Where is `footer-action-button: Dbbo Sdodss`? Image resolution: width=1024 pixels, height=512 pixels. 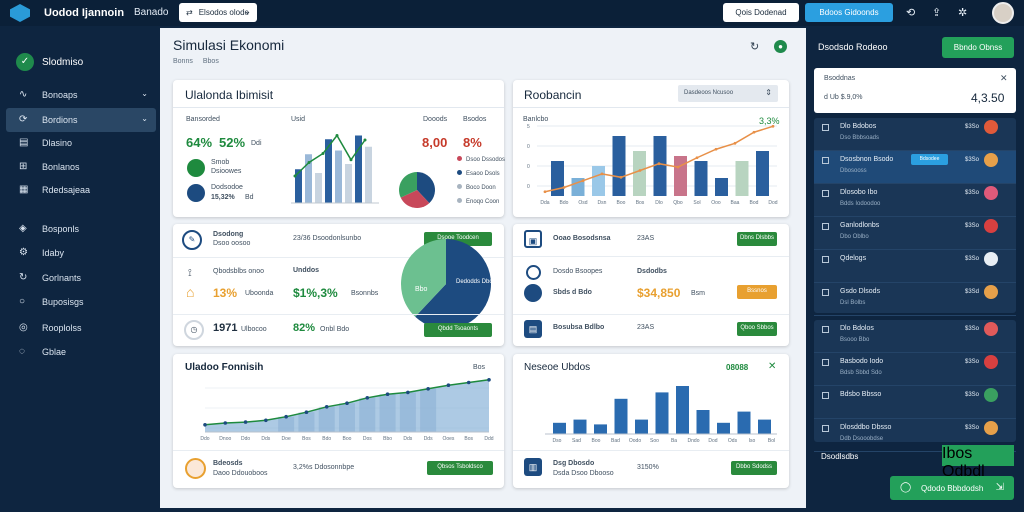 footer-action-button: Dbbo Sdodss is located at coordinates (754, 468).